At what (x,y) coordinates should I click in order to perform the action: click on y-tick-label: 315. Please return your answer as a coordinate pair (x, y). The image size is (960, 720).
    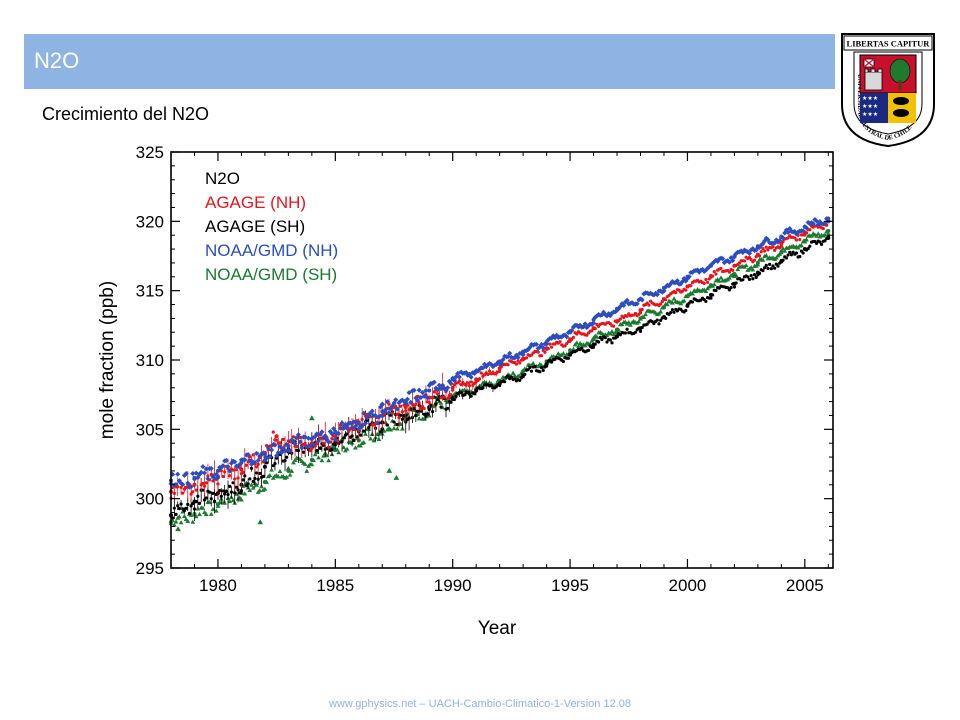
    Looking at the image, I should click on (150, 291).